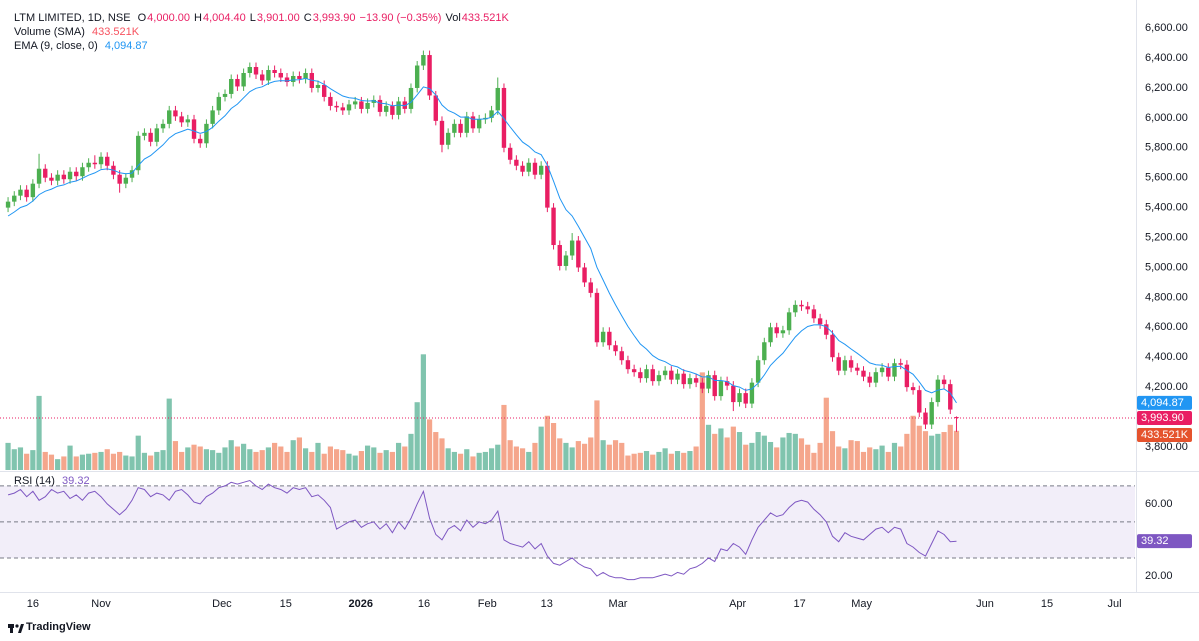 This screenshot has height=641, width=1199. Describe the element at coordinates (126, 46) in the screenshot. I see `ema-value: 4,094.87` at that location.